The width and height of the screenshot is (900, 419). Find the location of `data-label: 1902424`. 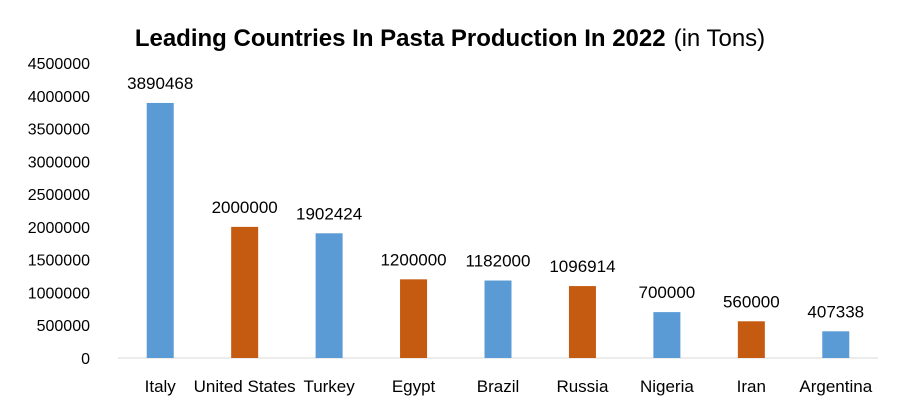

data-label: 1902424 is located at coordinates (329, 213).